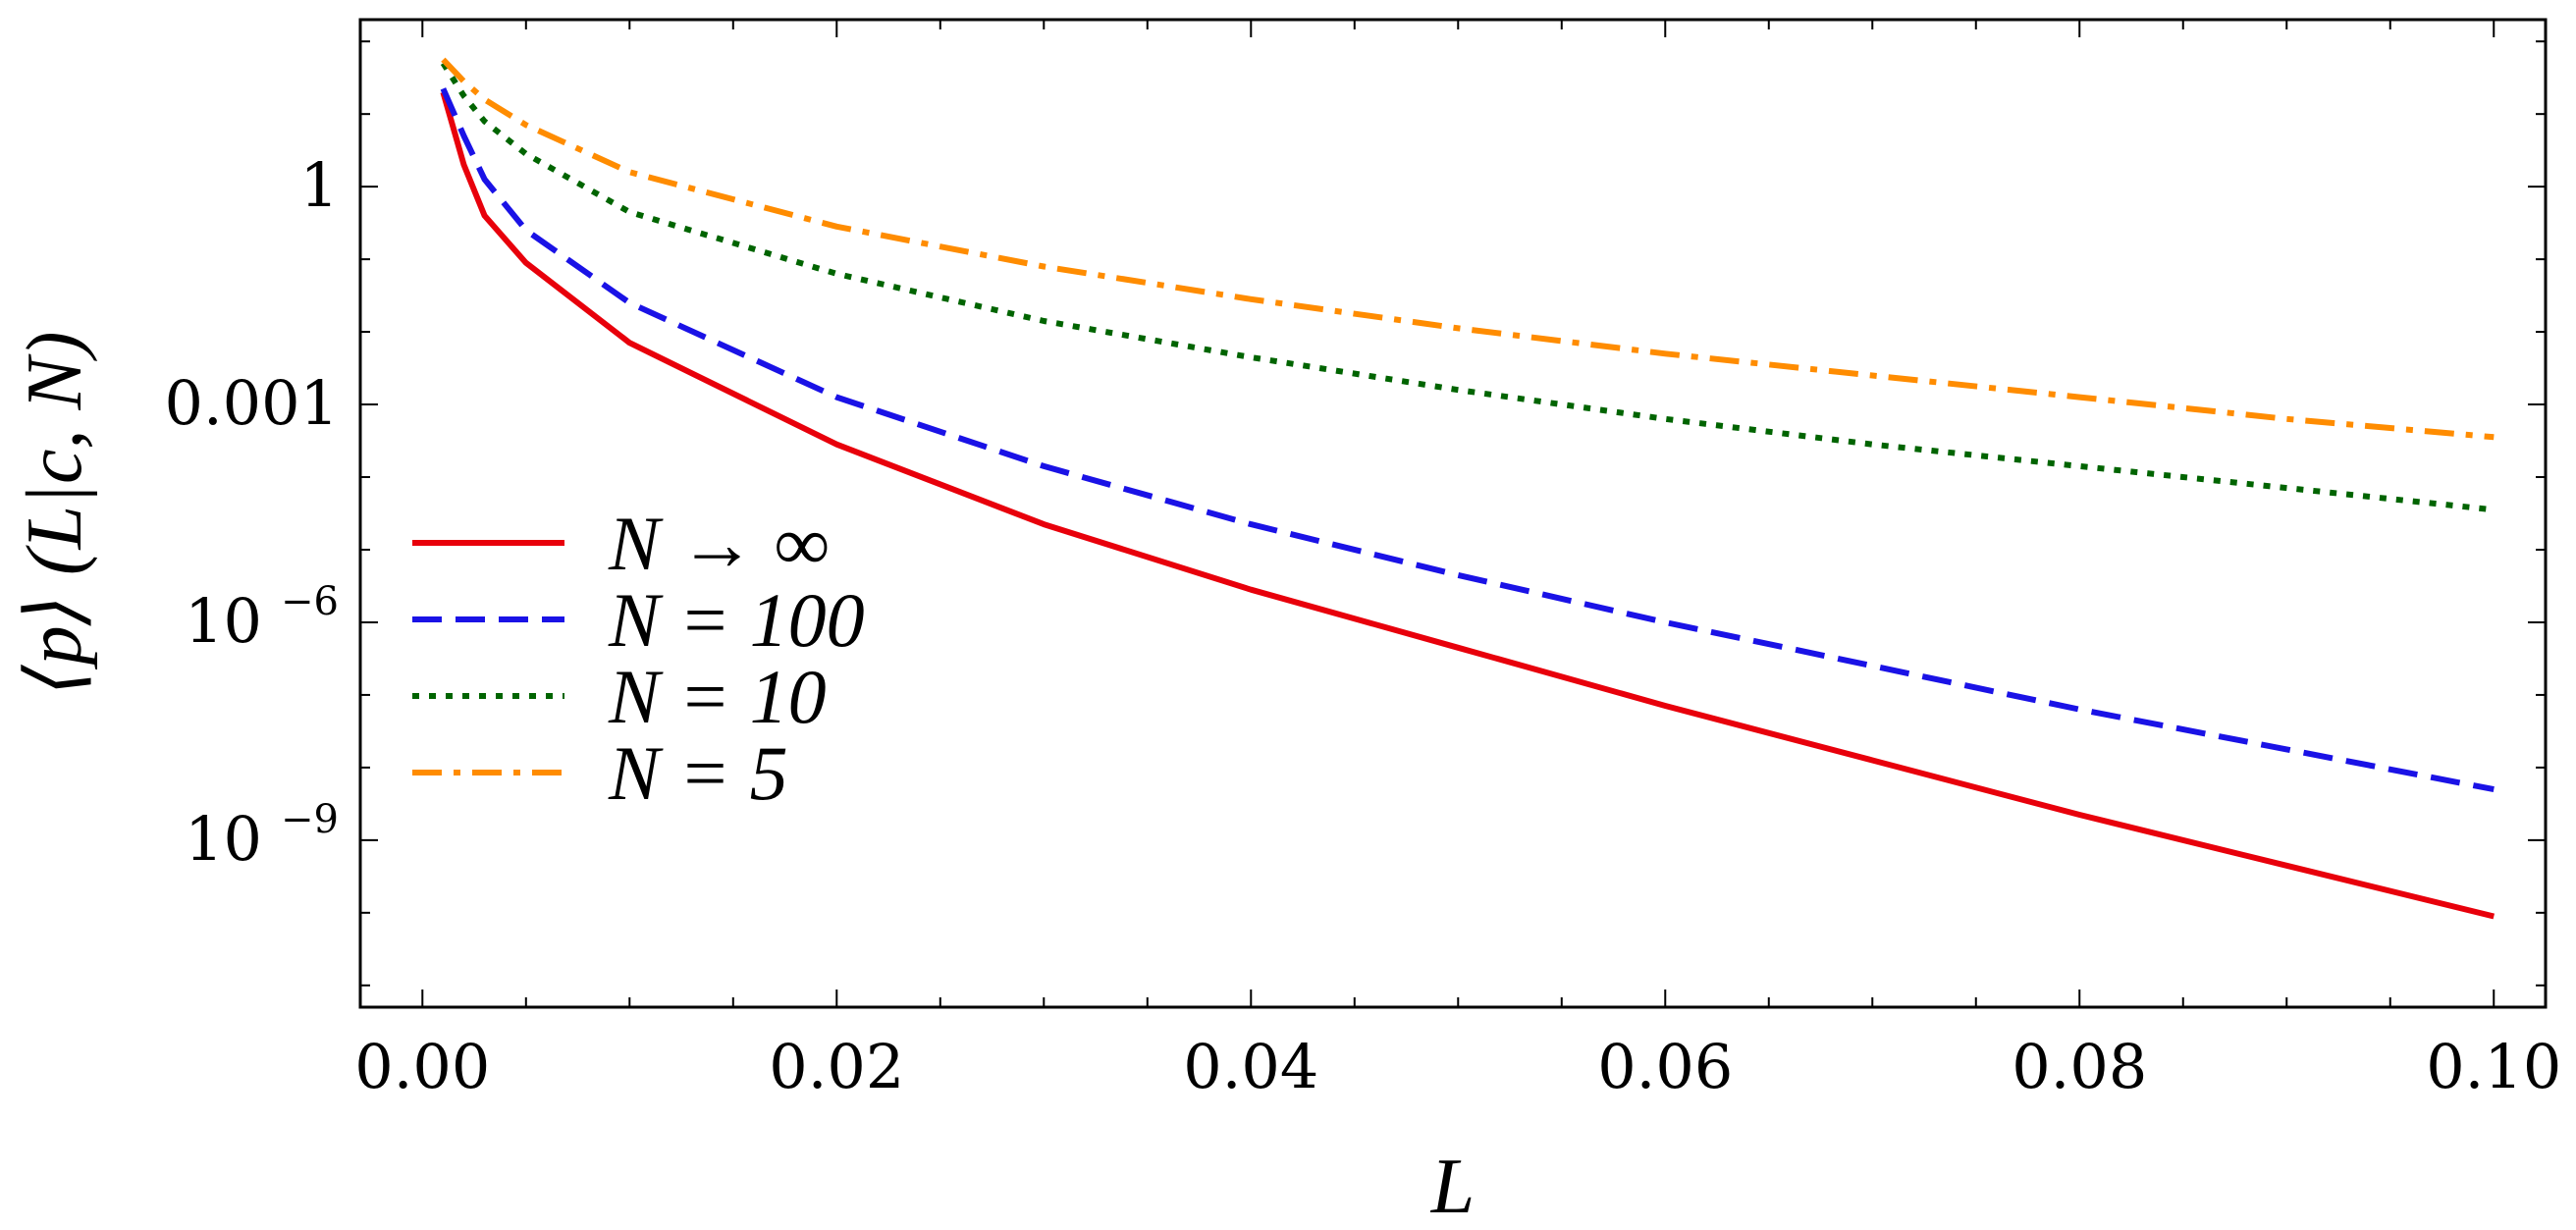  I want to click on x-axis-label: L, so click(1453, 1187).